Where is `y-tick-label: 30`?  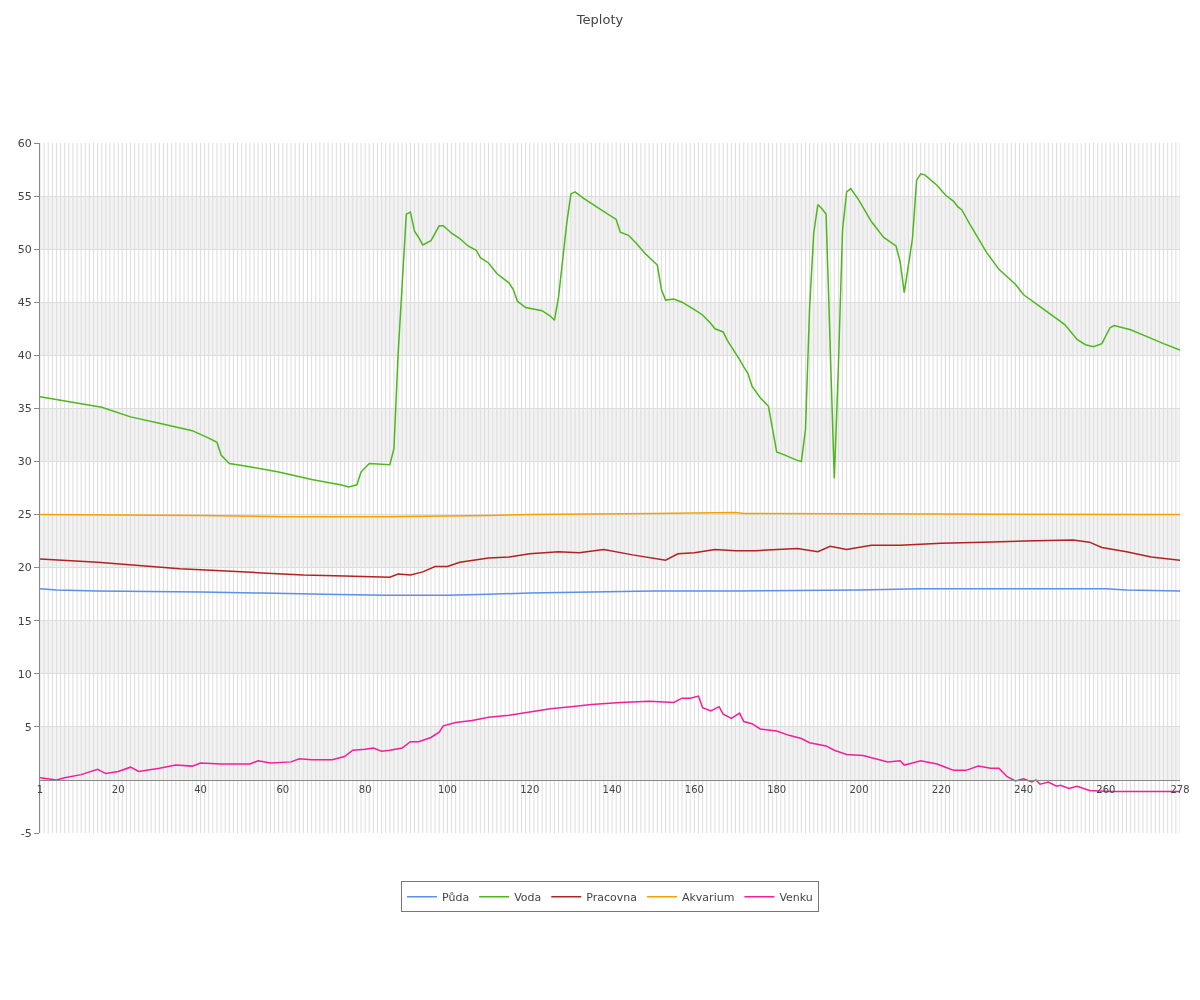
y-tick-label: 30 is located at coordinates (24, 462).